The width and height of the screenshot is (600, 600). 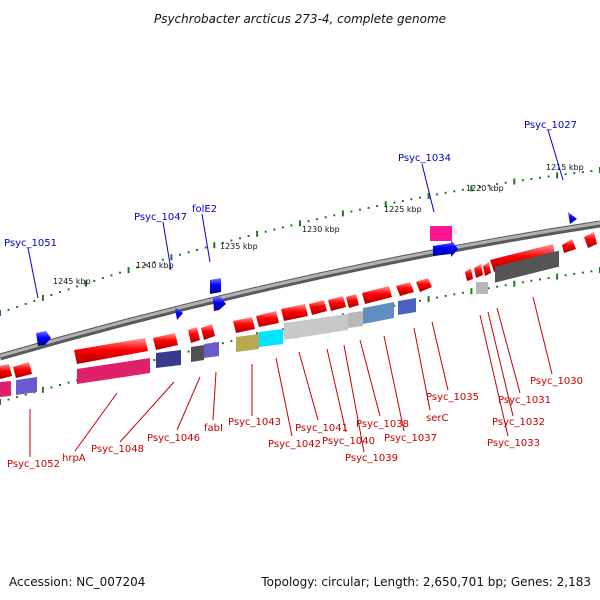 What do you see at coordinates (405, 289) in the screenshot?
I see `gene-serc` at bounding box center [405, 289].